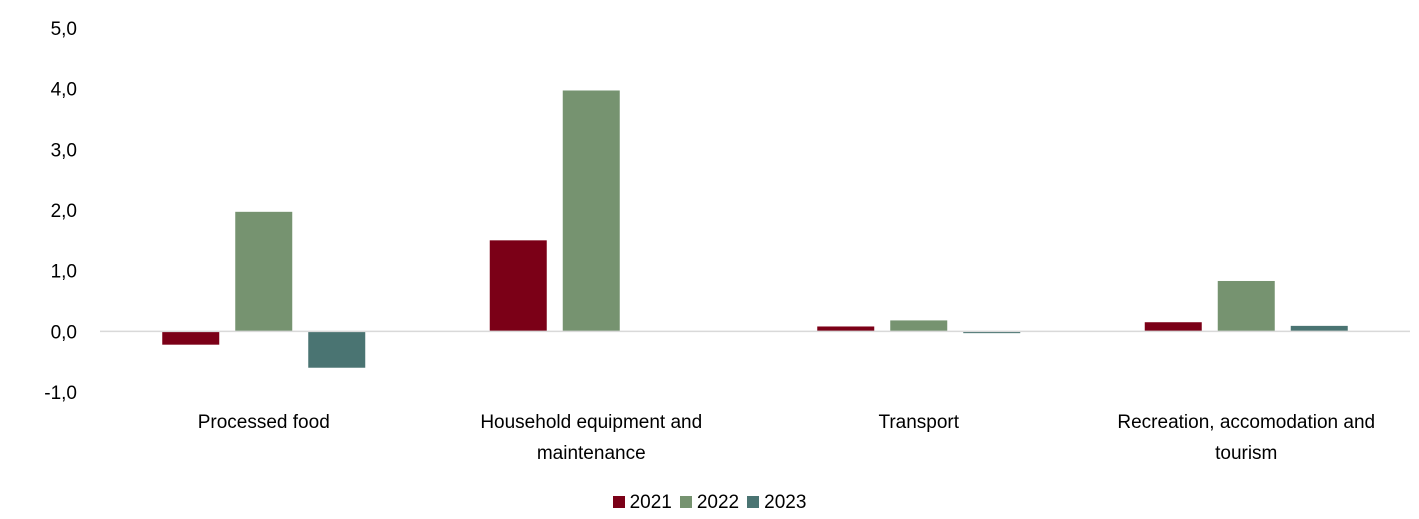 This screenshot has height=519, width=1419. Describe the element at coordinates (918, 422) in the screenshot. I see `category-label: Transport` at that location.